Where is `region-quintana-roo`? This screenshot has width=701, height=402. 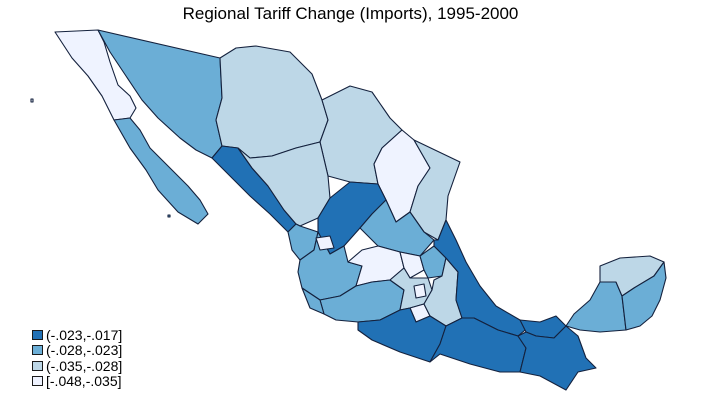 region-quintana-roo is located at coordinates (644, 296).